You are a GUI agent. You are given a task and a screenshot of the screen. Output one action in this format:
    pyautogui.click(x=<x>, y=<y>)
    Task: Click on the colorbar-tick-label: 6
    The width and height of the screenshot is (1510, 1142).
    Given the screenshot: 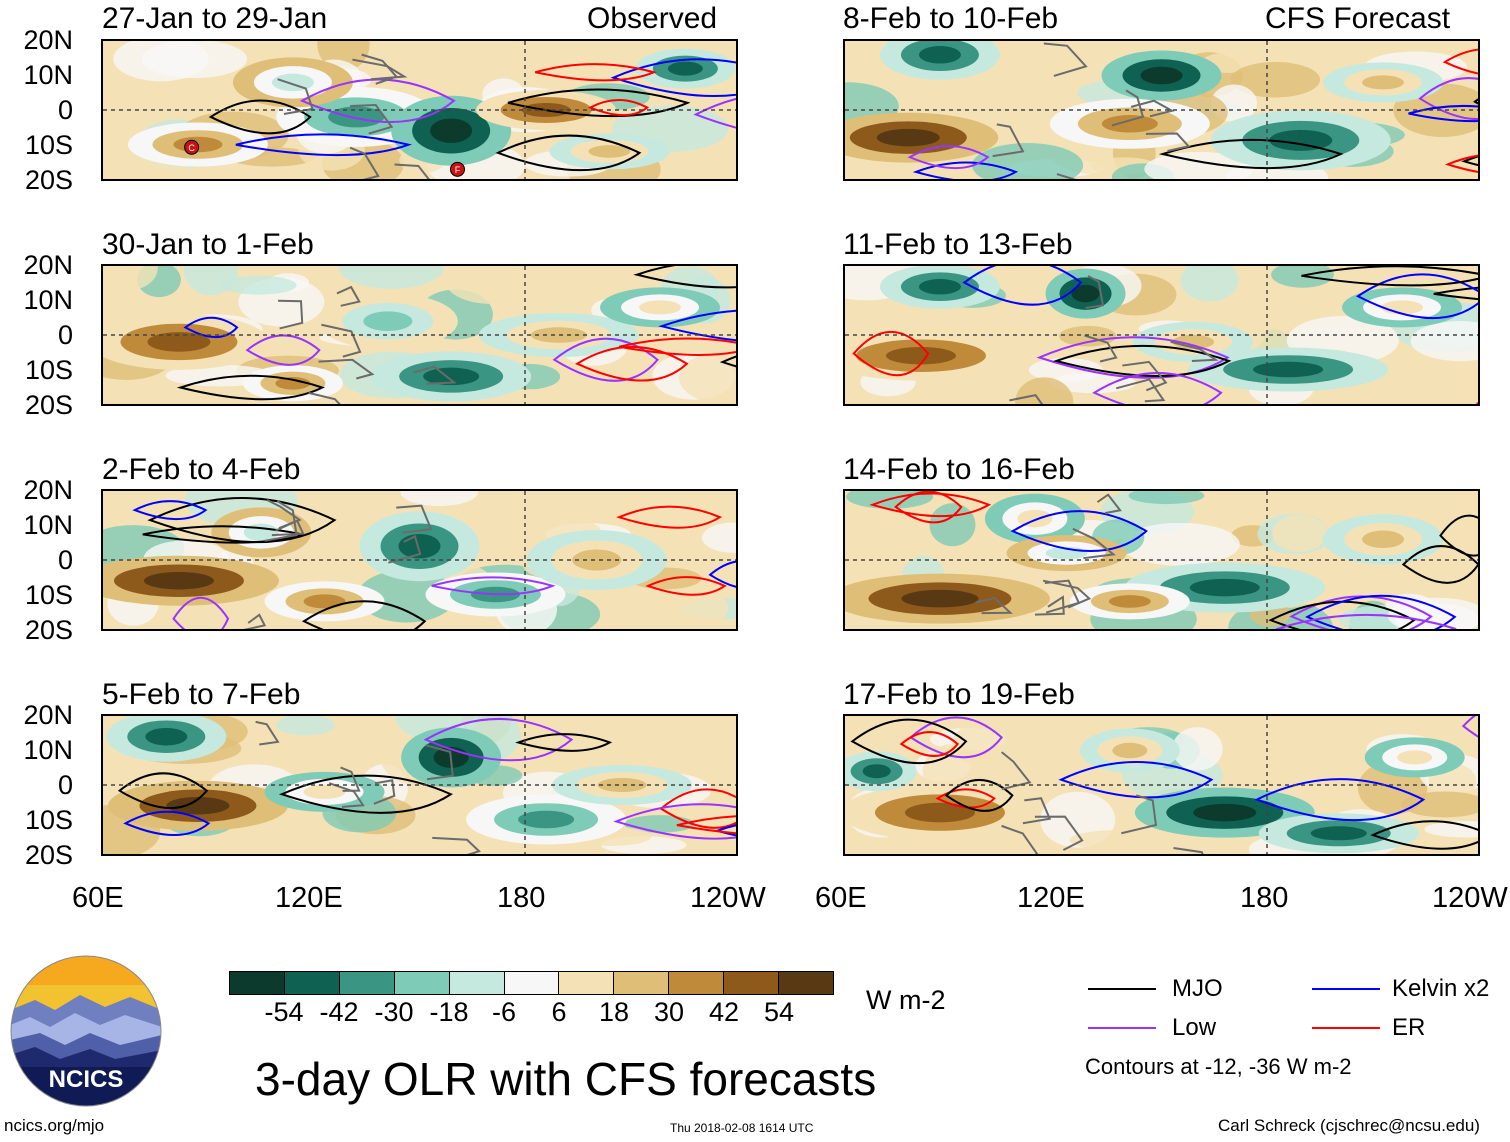 What is the action you would take?
    pyautogui.click(x=559, y=1012)
    